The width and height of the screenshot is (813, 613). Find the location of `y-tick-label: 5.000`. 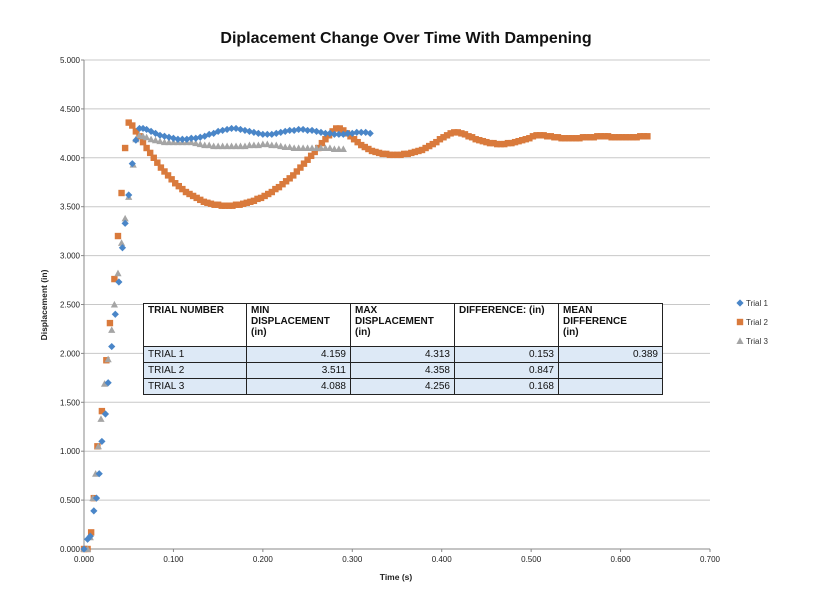

y-tick-label: 5.000 is located at coordinates (70, 60).